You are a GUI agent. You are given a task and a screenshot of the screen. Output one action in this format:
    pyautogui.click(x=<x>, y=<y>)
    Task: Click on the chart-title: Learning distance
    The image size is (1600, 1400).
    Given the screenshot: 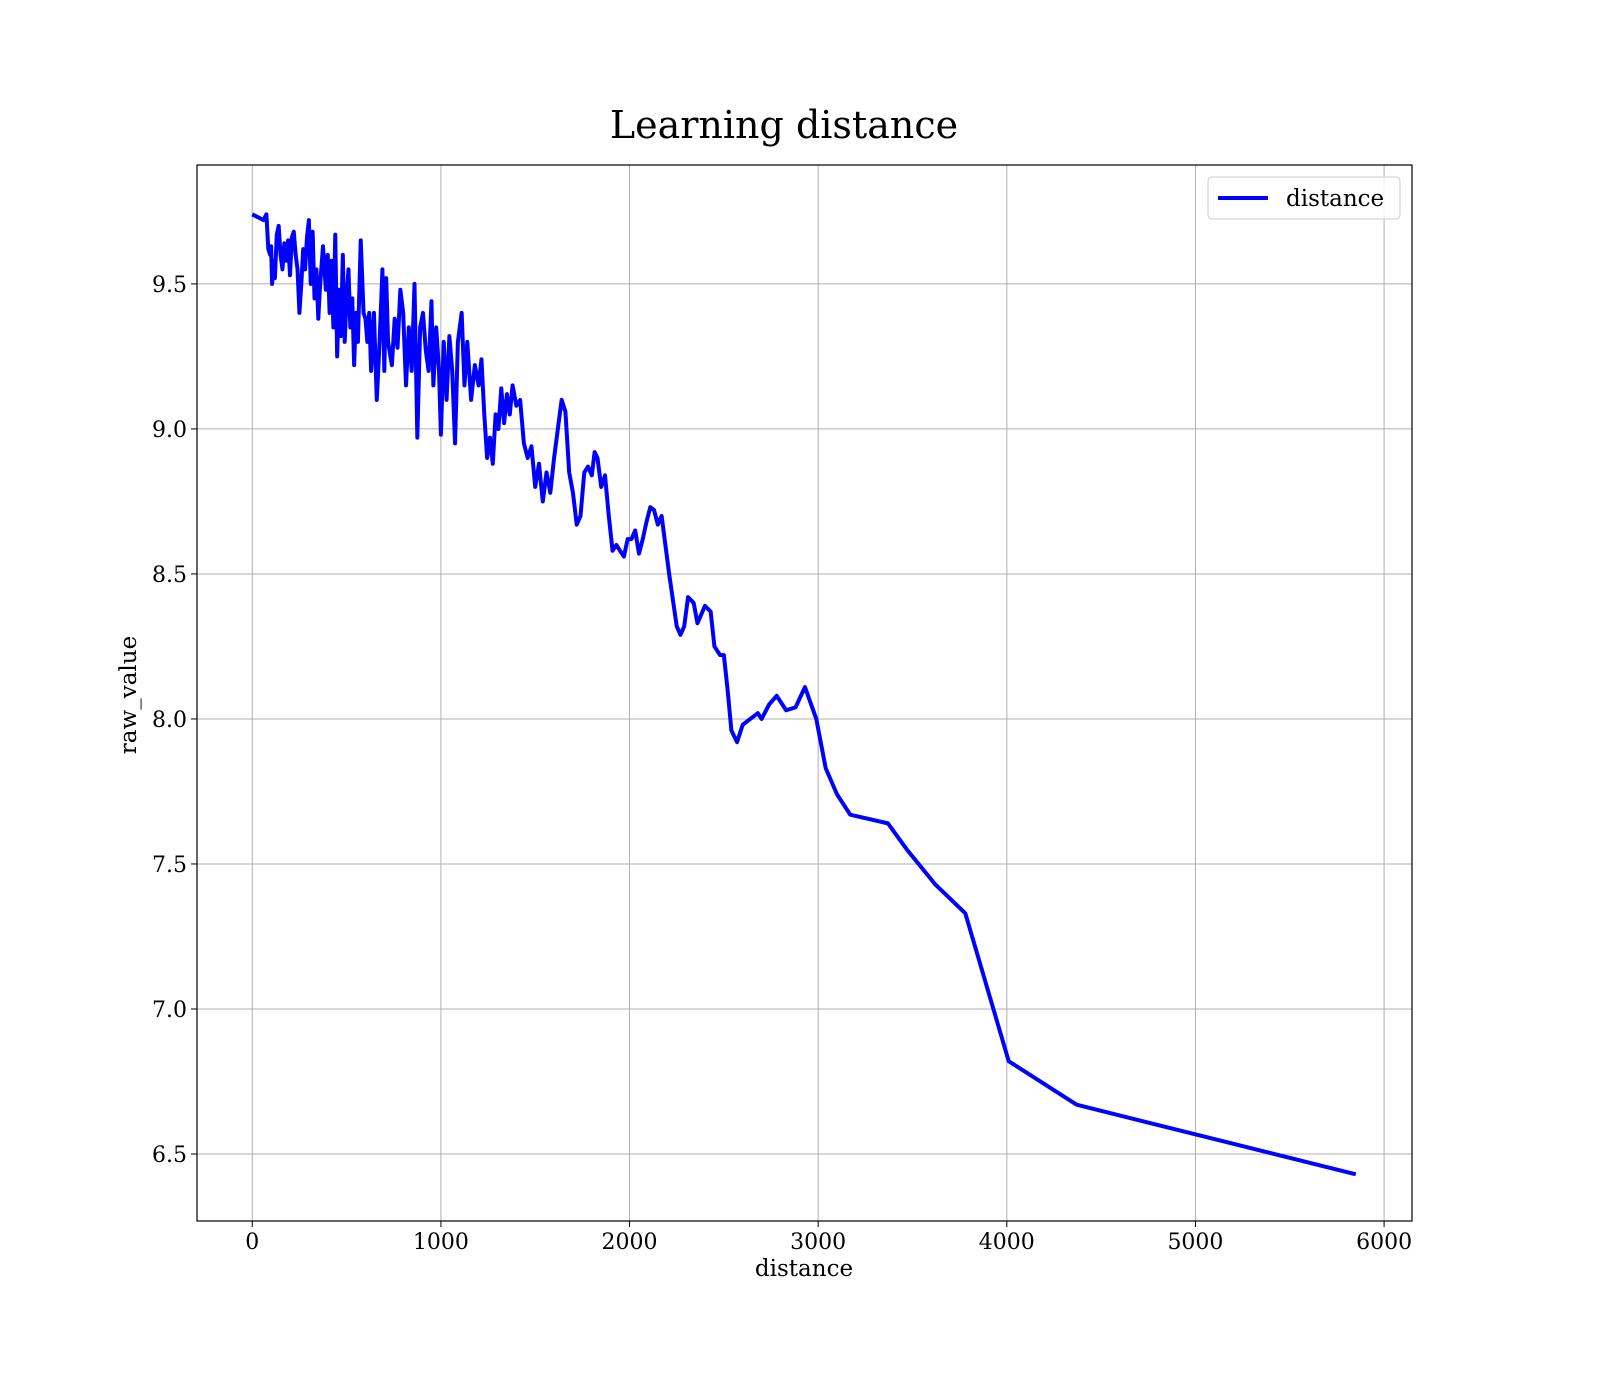 What is the action you would take?
    pyautogui.click(x=784, y=125)
    